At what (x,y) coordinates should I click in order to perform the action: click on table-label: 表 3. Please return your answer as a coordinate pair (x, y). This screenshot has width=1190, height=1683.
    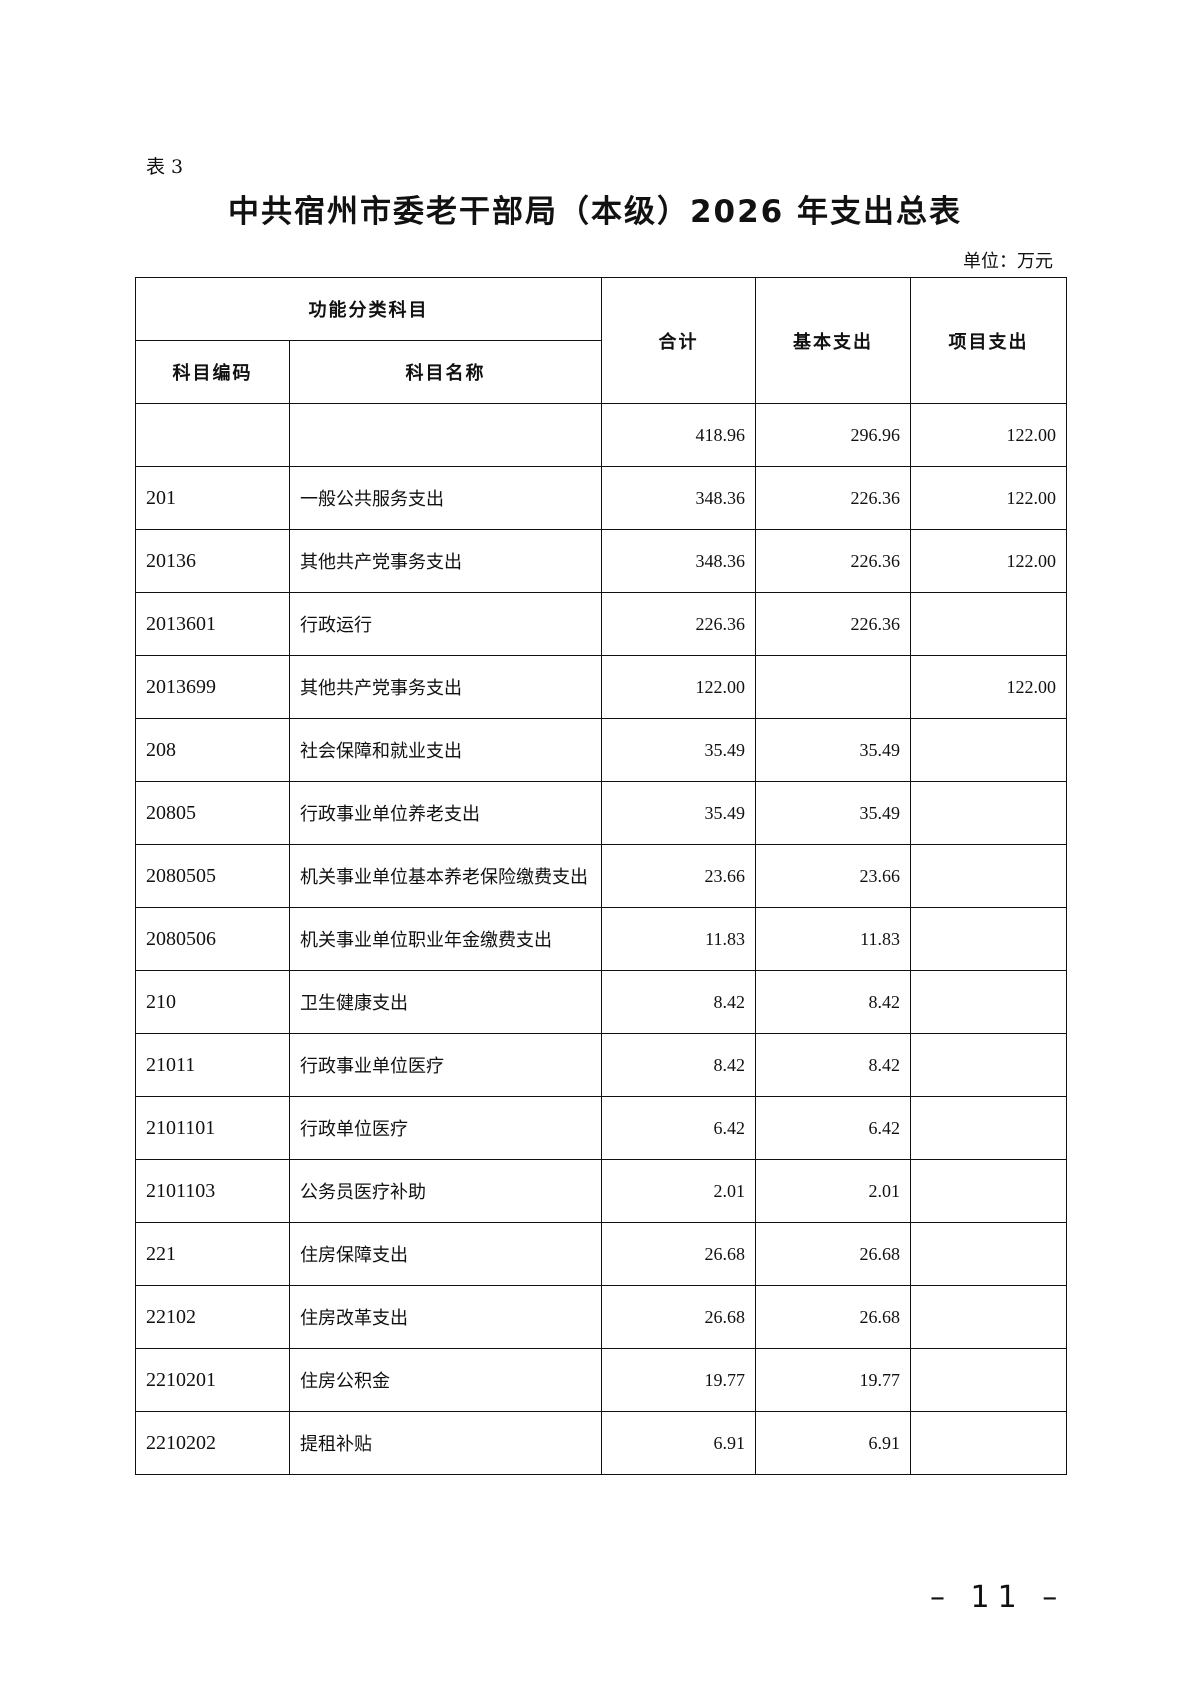
    Looking at the image, I should click on (165, 167).